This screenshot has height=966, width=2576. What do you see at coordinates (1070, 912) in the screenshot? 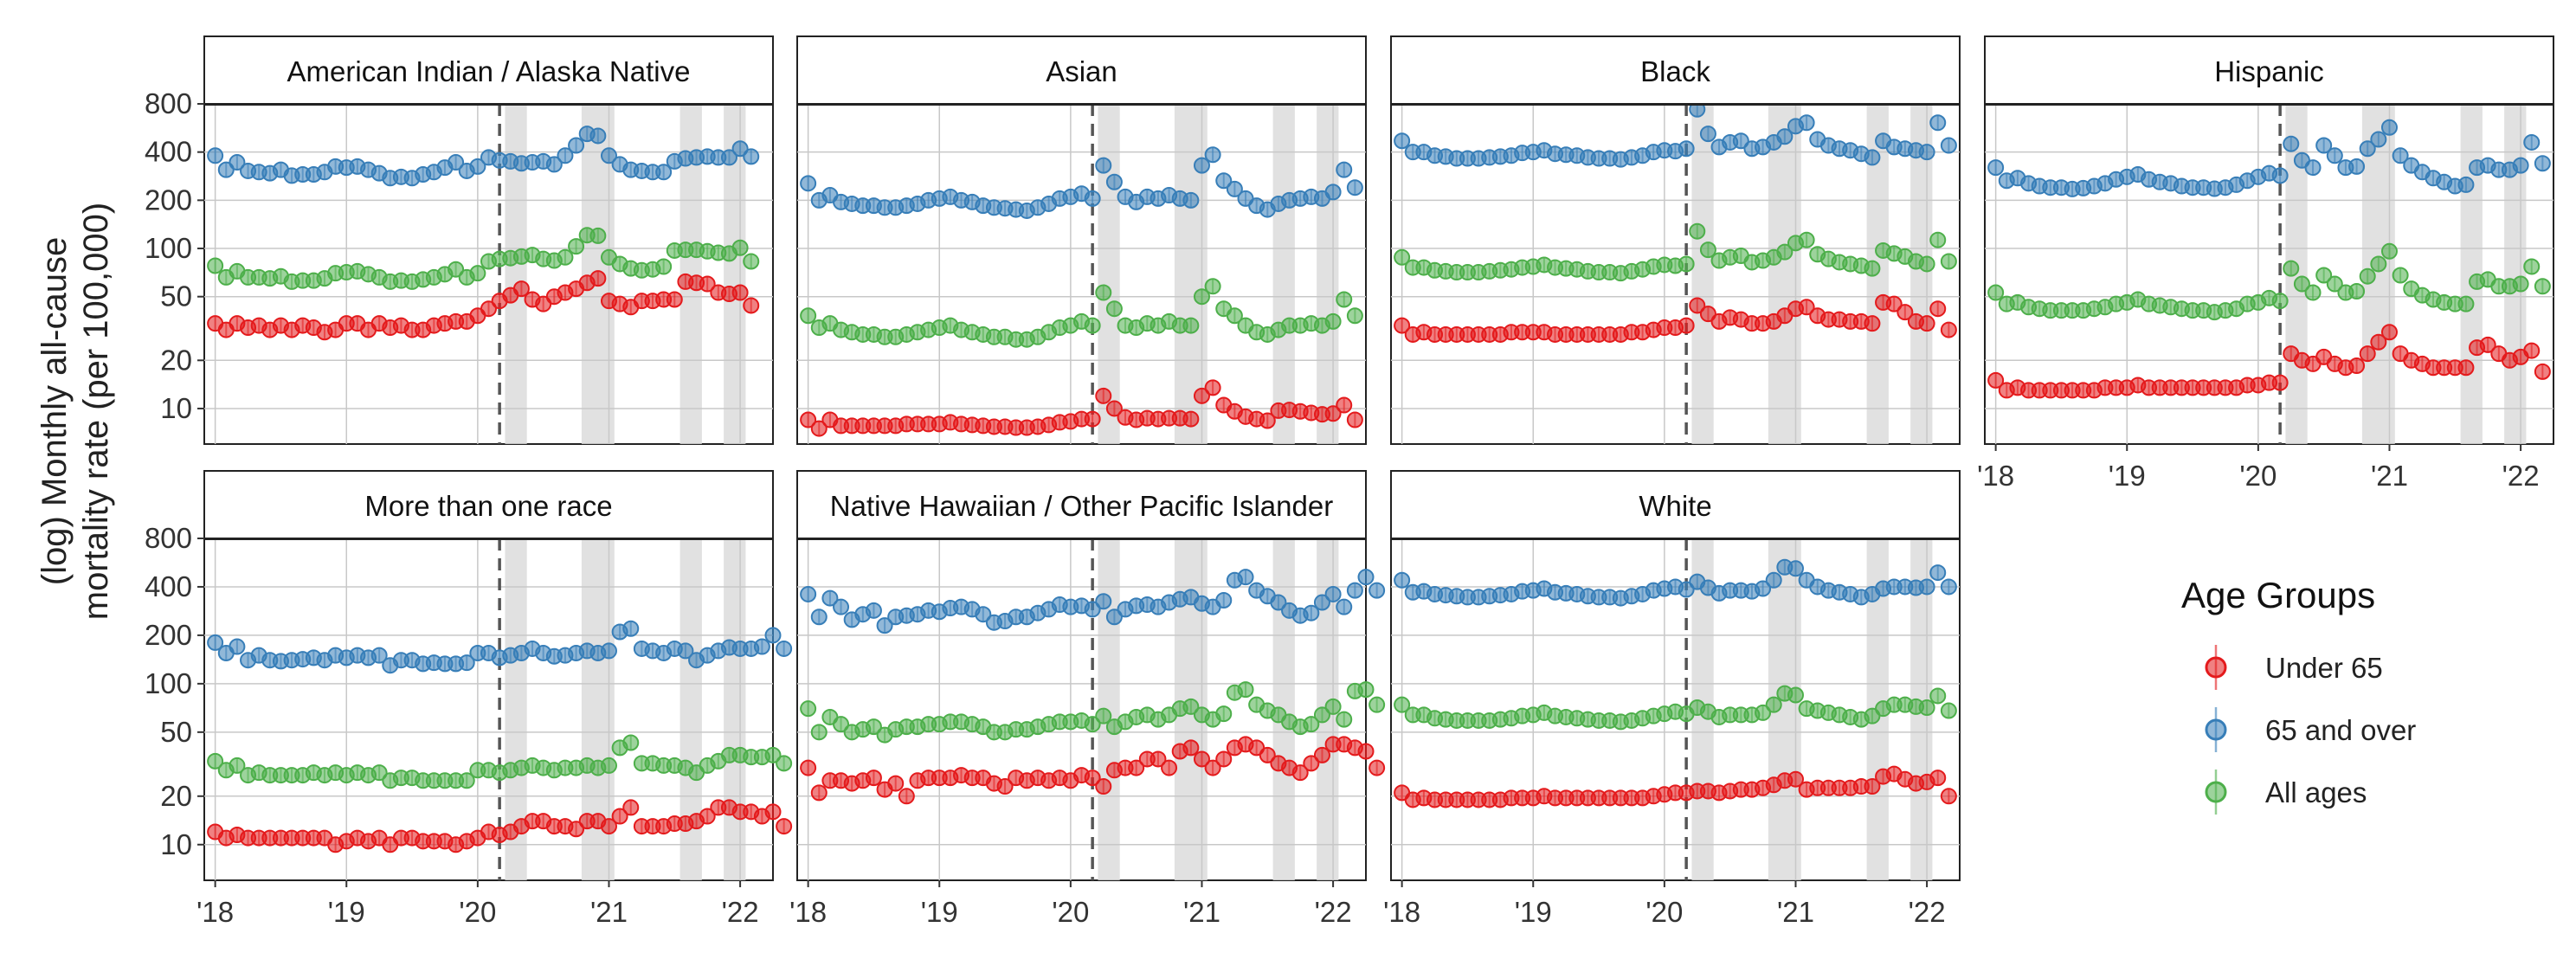
I see `x-tick-label: '20` at bounding box center [1070, 912].